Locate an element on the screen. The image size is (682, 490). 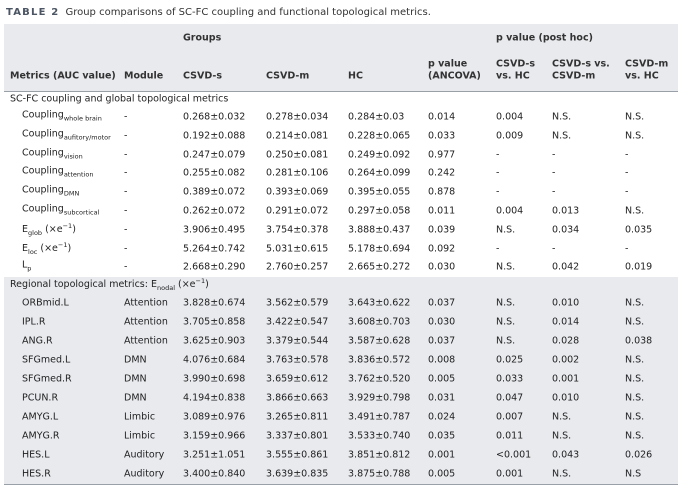
column-header: Metrics (AUC value) is located at coordinates (63, 76).